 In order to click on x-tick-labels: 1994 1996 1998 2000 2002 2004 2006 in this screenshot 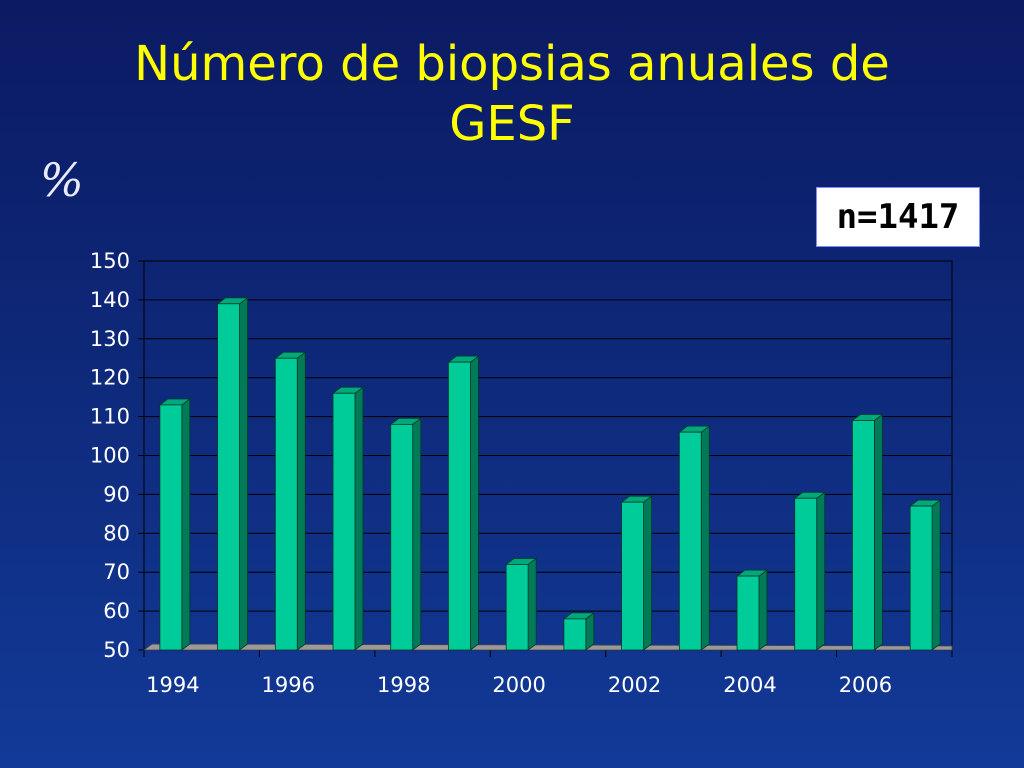, I will do `click(519, 685)`.